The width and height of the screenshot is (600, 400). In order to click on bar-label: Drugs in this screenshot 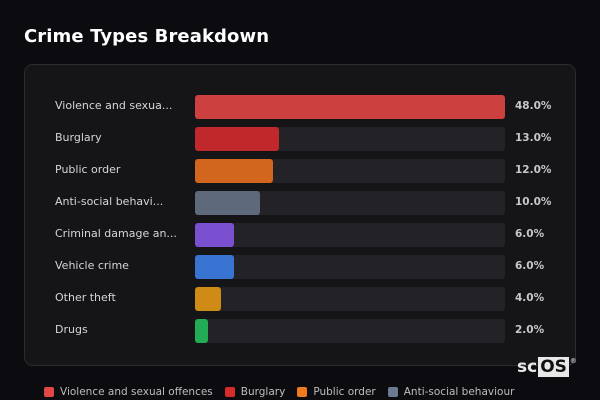, I will do `click(71, 329)`.